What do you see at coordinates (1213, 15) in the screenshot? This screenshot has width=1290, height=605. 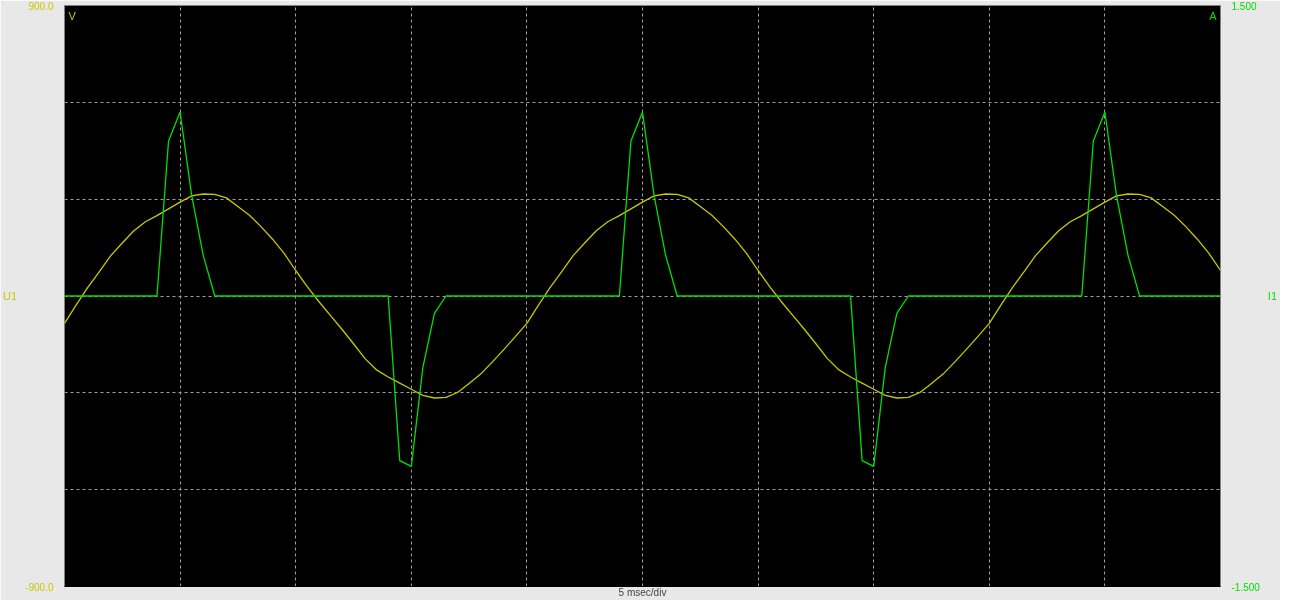 I see `annotation: A` at bounding box center [1213, 15].